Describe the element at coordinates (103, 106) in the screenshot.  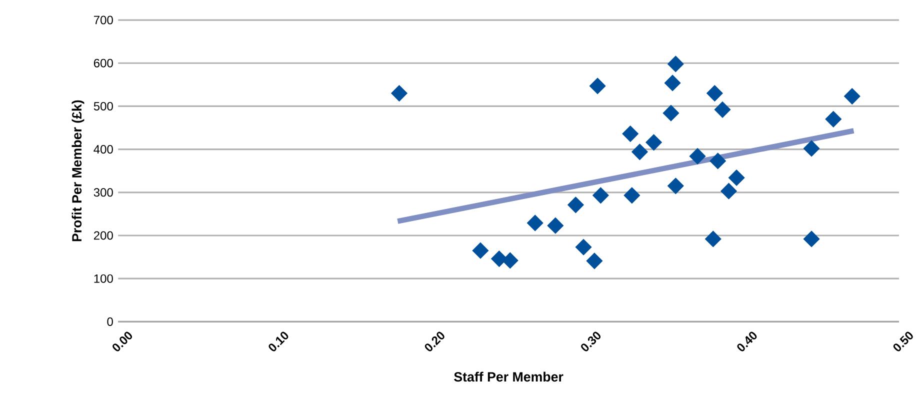
I see `y-tick-label: 500` at that location.